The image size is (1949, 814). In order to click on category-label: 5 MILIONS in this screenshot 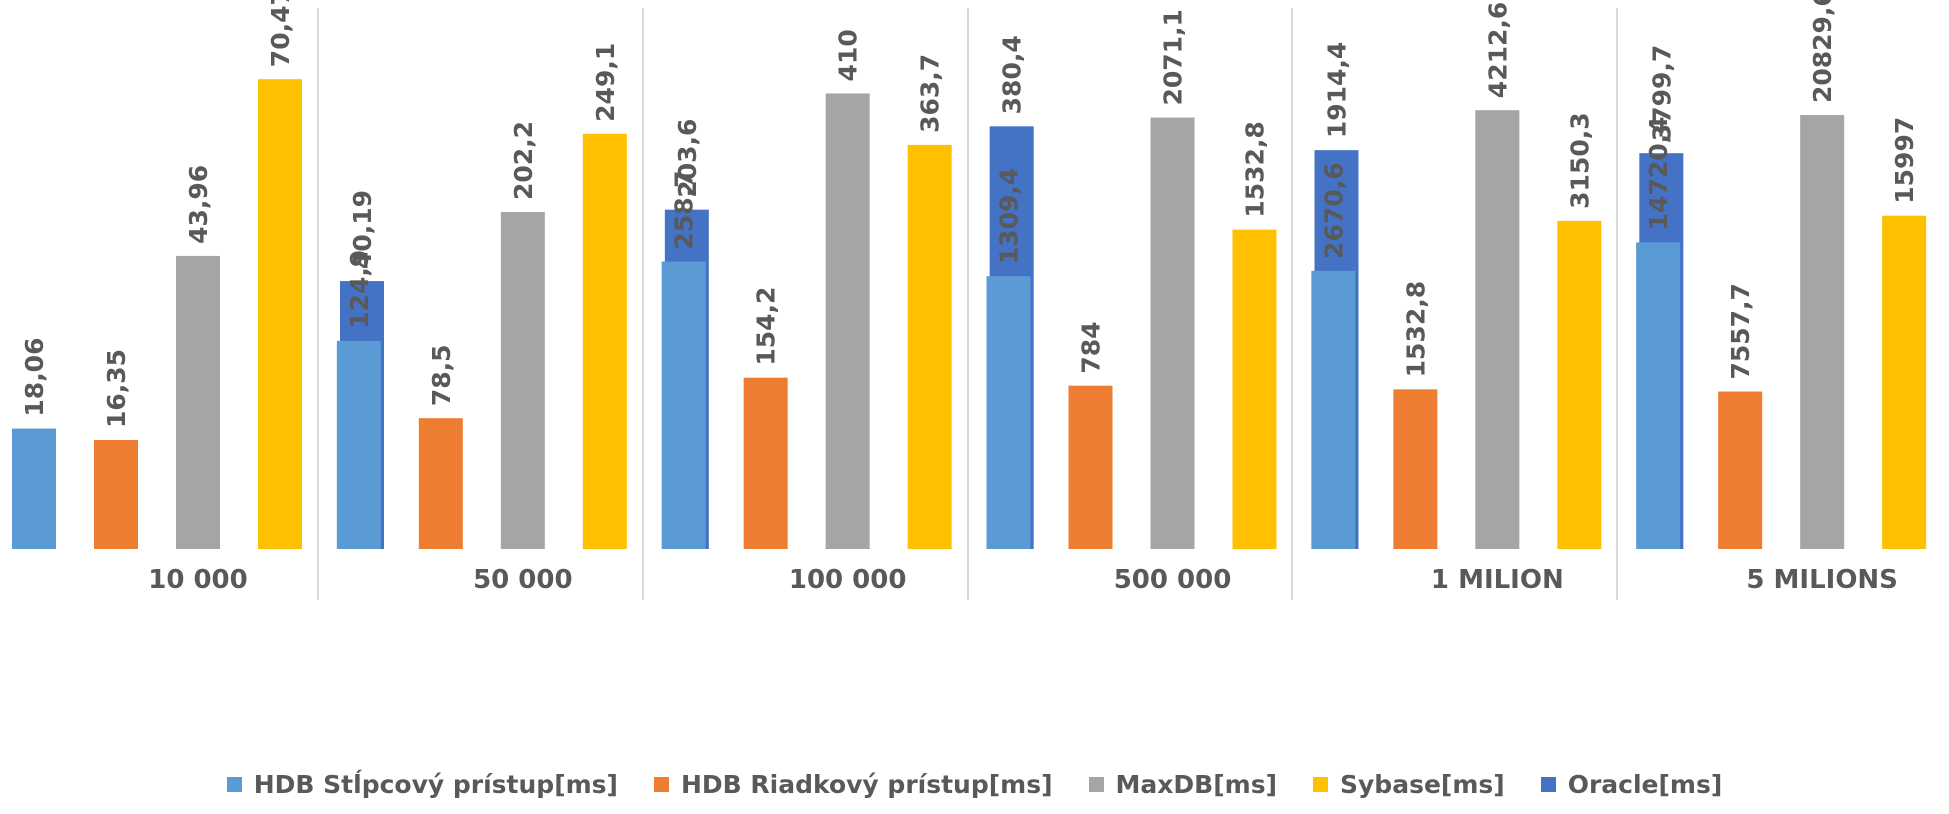, I will do `click(1822, 580)`.